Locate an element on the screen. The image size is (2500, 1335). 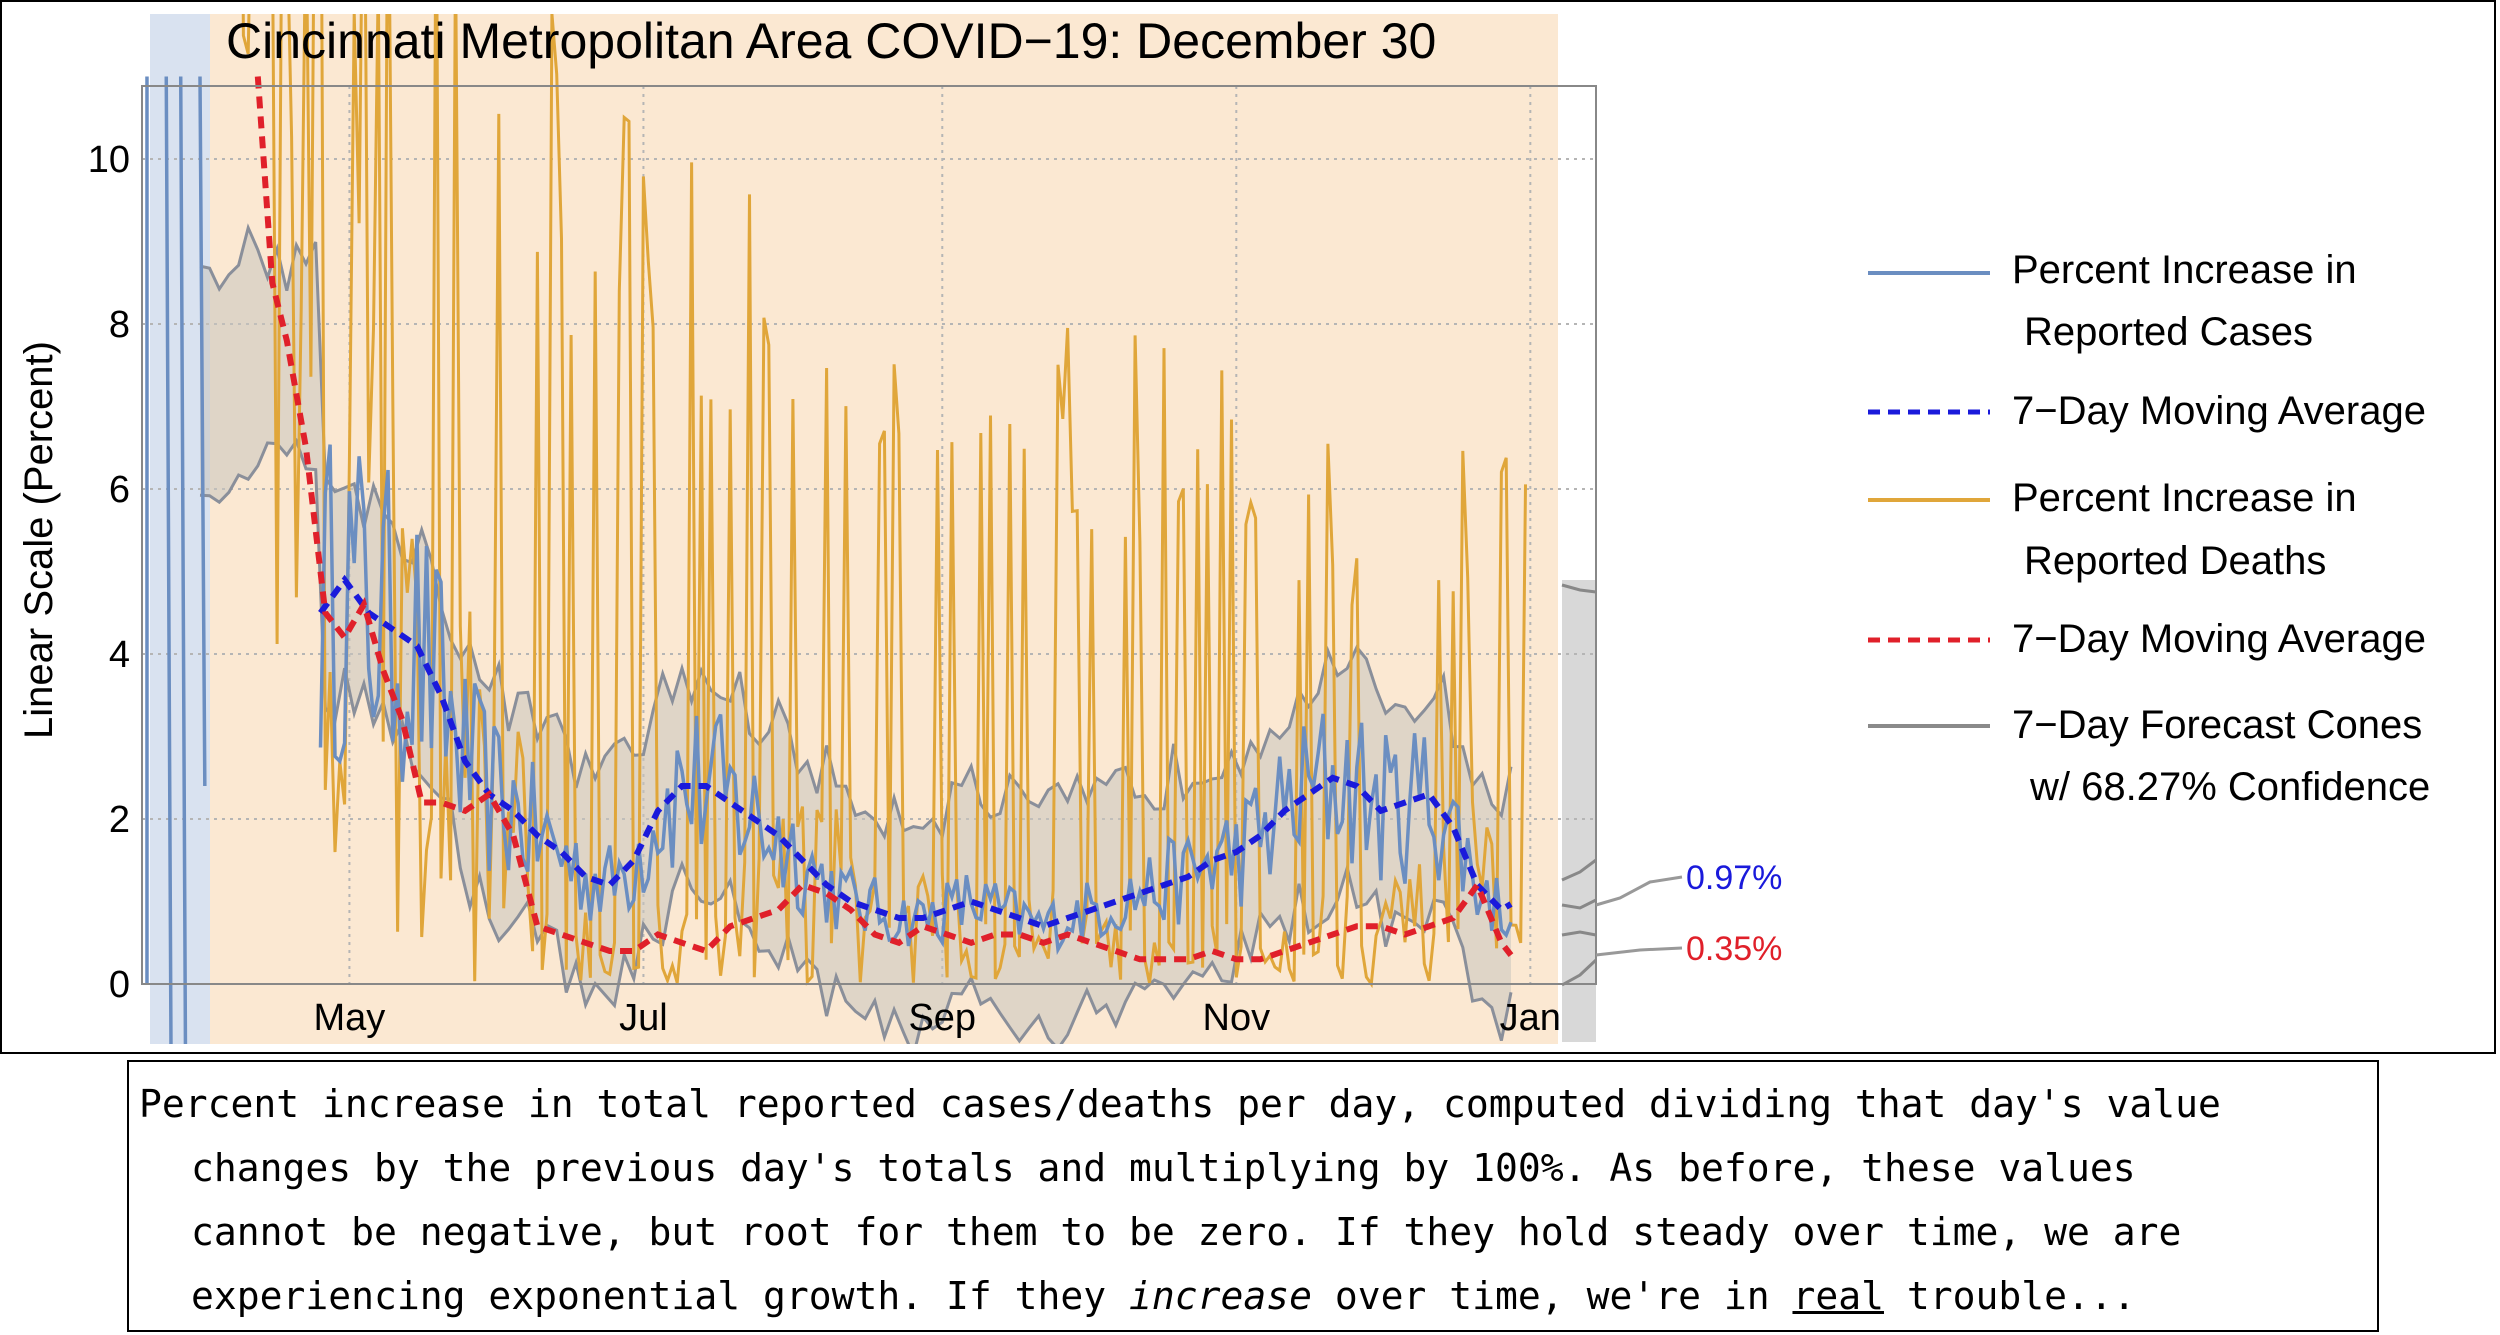
x-tick-label: Sep is located at coordinates (942, 1018).